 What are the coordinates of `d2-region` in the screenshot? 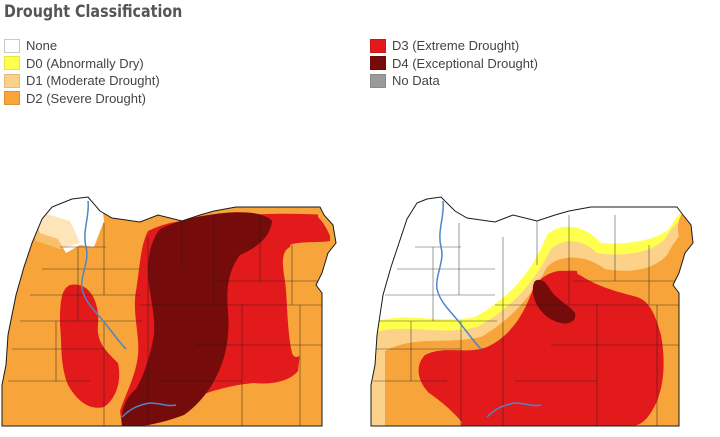 It's located at (304, 300).